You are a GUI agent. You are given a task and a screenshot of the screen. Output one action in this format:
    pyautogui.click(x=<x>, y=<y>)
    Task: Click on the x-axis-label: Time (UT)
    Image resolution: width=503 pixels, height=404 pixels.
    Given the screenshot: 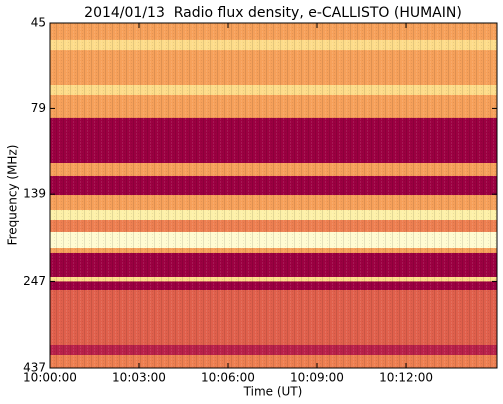 What is the action you would take?
    pyautogui.click(x=273, y=392)
    